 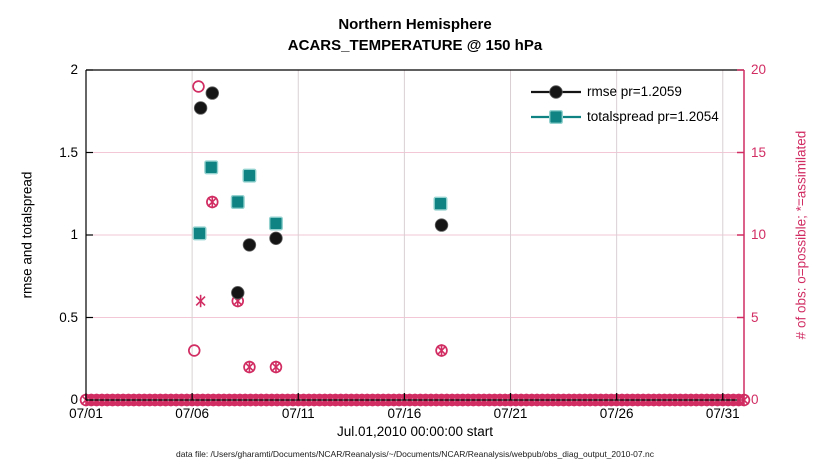 I want to click on y-right-tick-label: 5, so click(x=755, y=317).